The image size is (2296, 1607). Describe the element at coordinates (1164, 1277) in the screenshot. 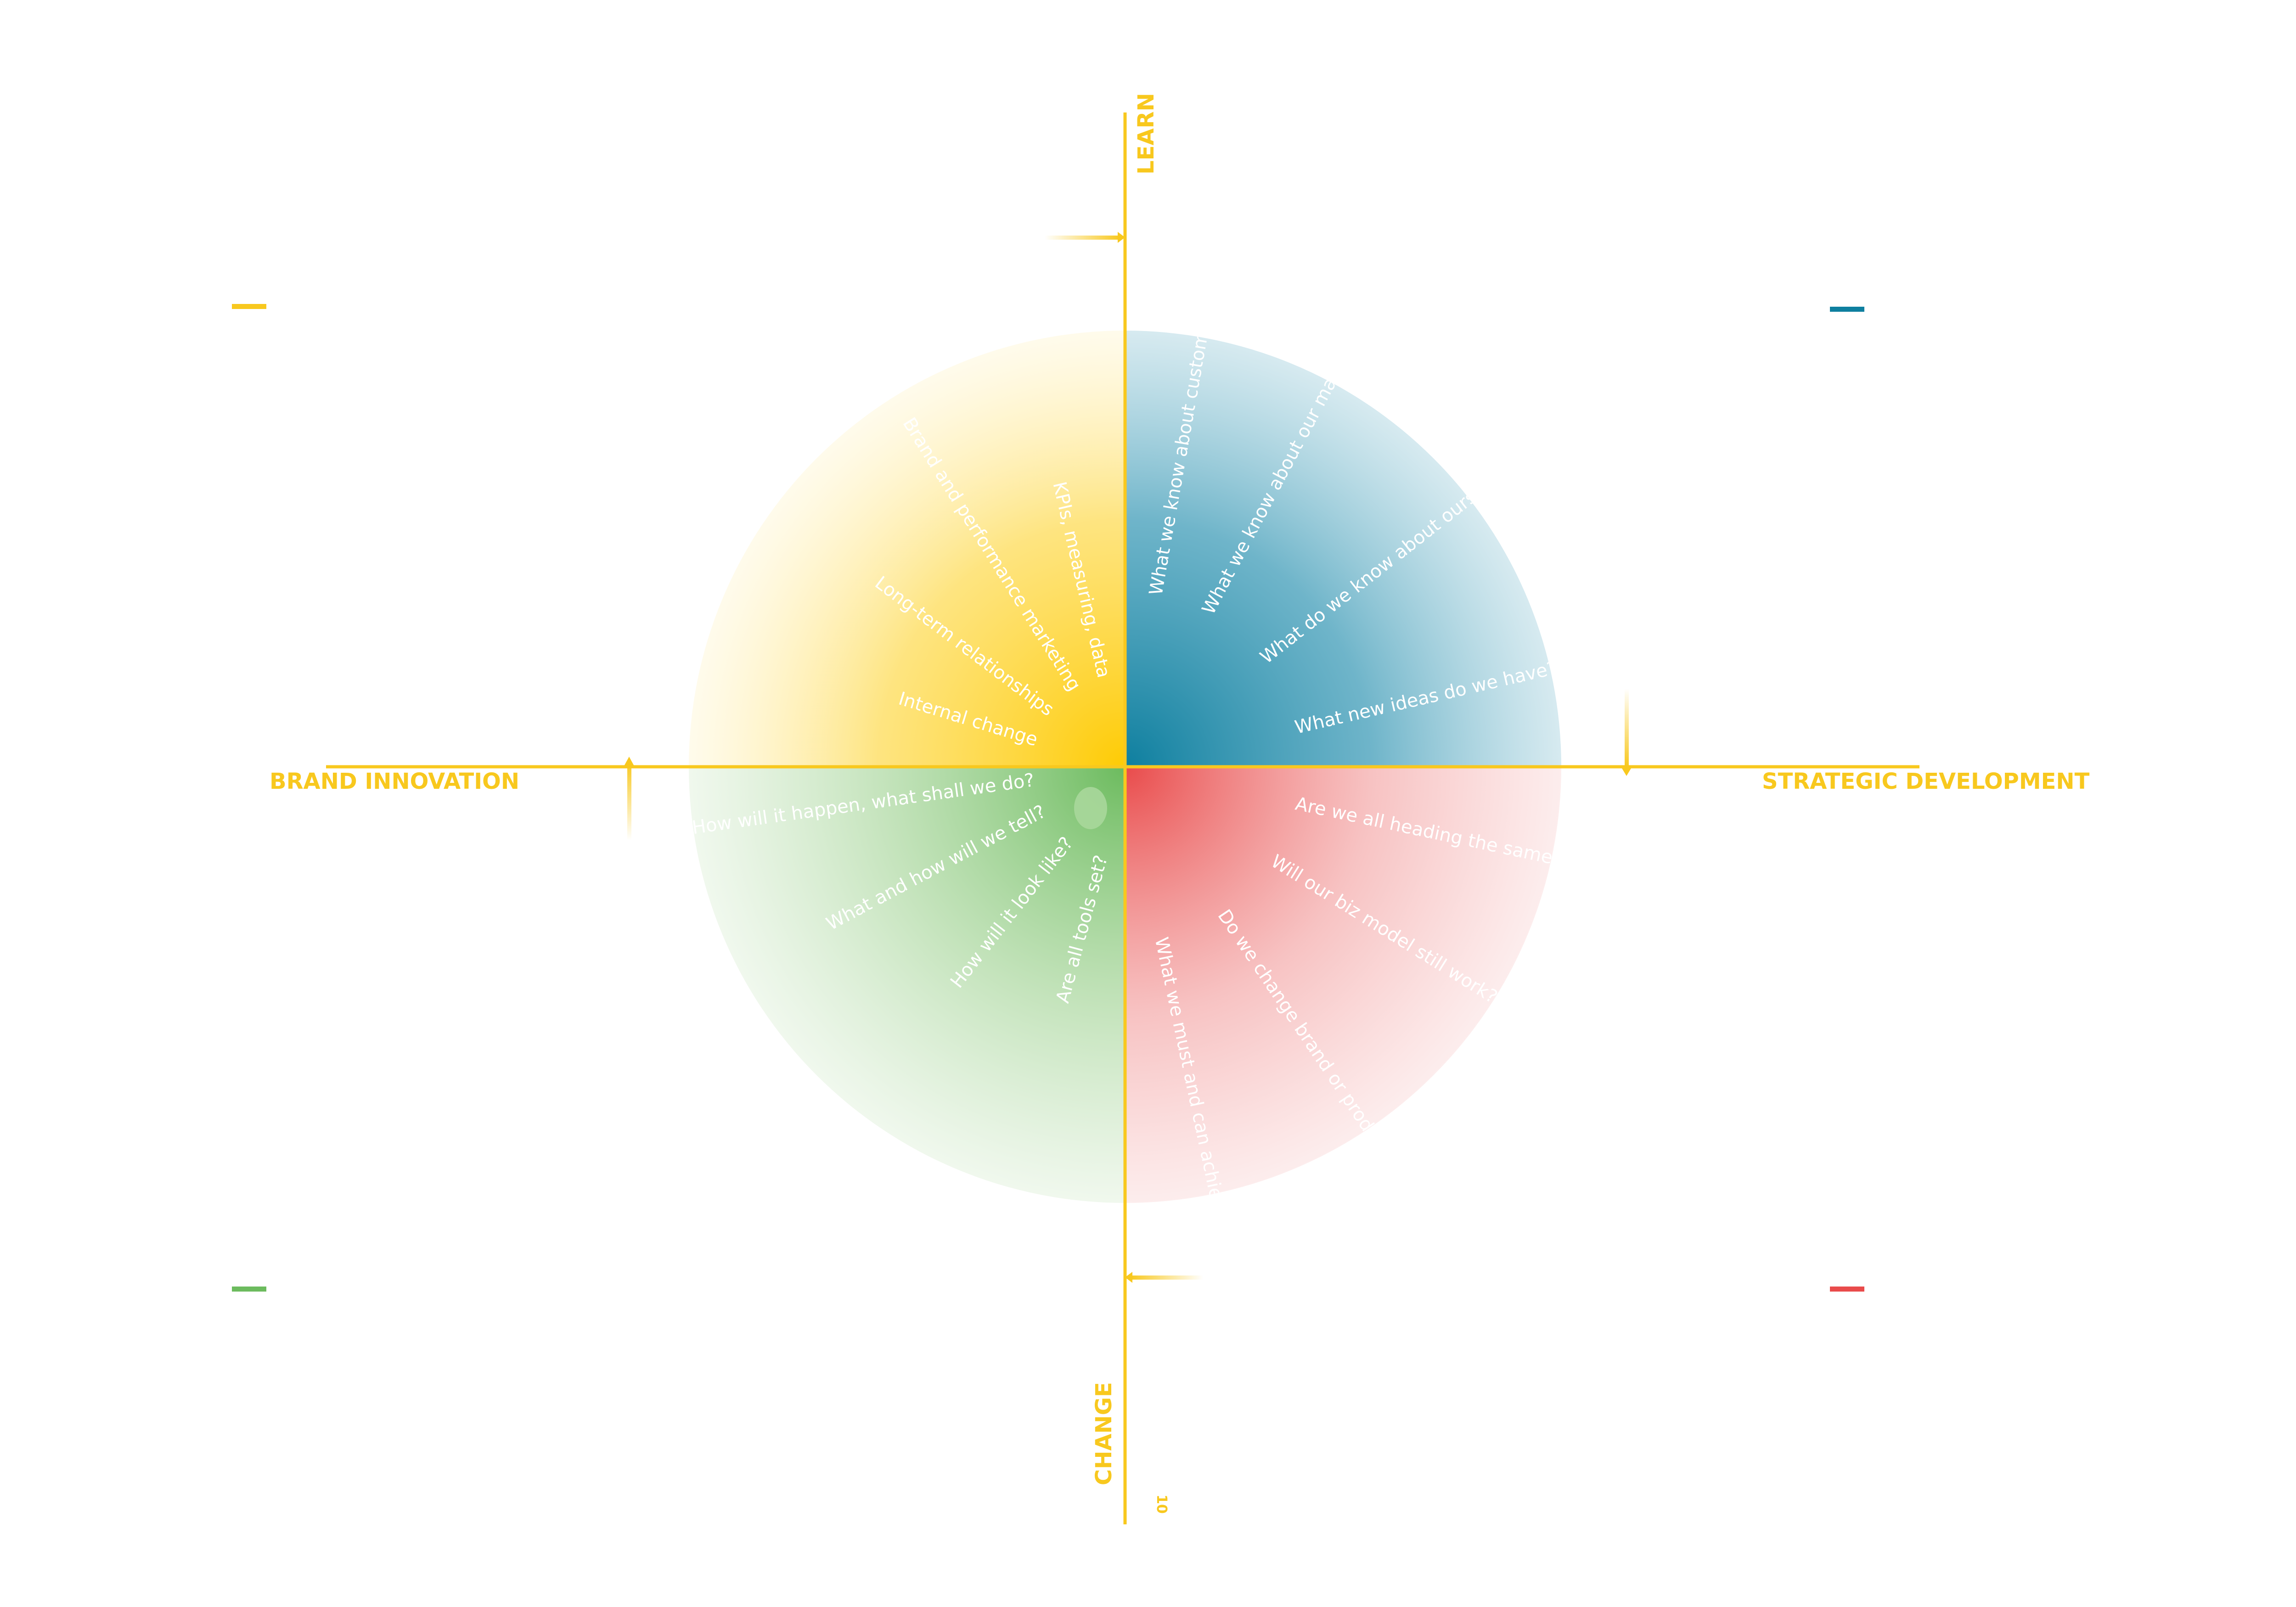

I see `arrow-tick-bottom` at that location.